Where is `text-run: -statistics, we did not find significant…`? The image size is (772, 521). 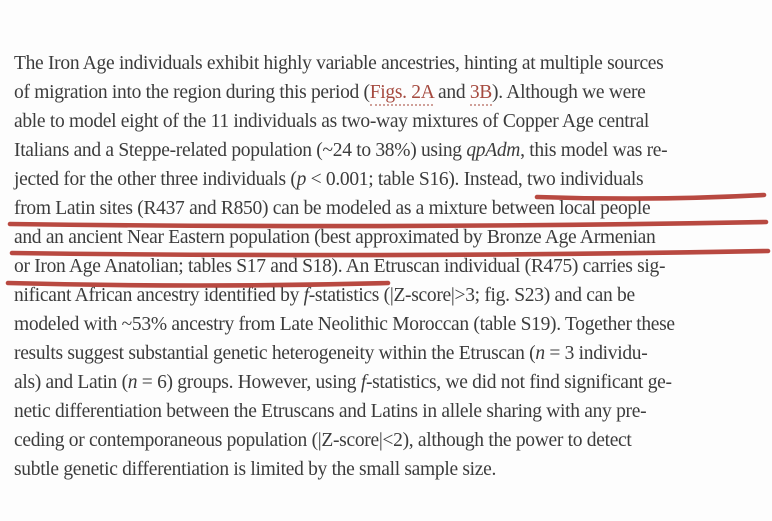
text-run: -statistics, we did not find significant… is located at coordinates (518, 382).